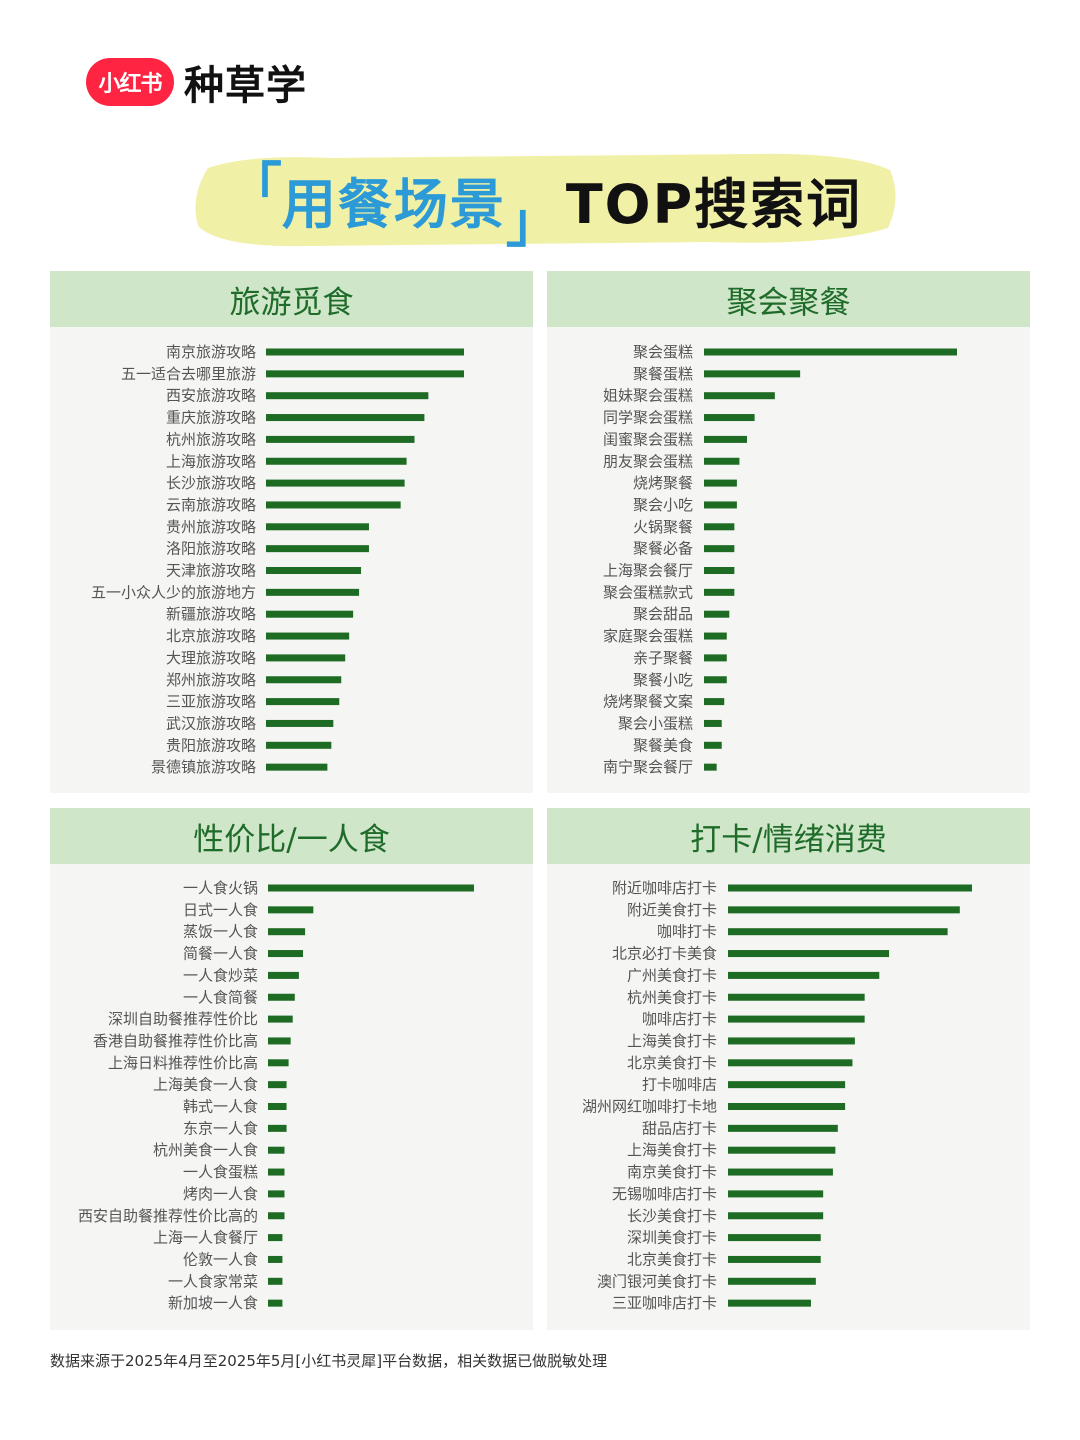 Image resolution: width=1080 pixels, height=1440 pixels. Describe the element at coordinates (183, 1019) in the screenshot. I see `bar-label: 深圳自助餐推荐性价比` at that location.